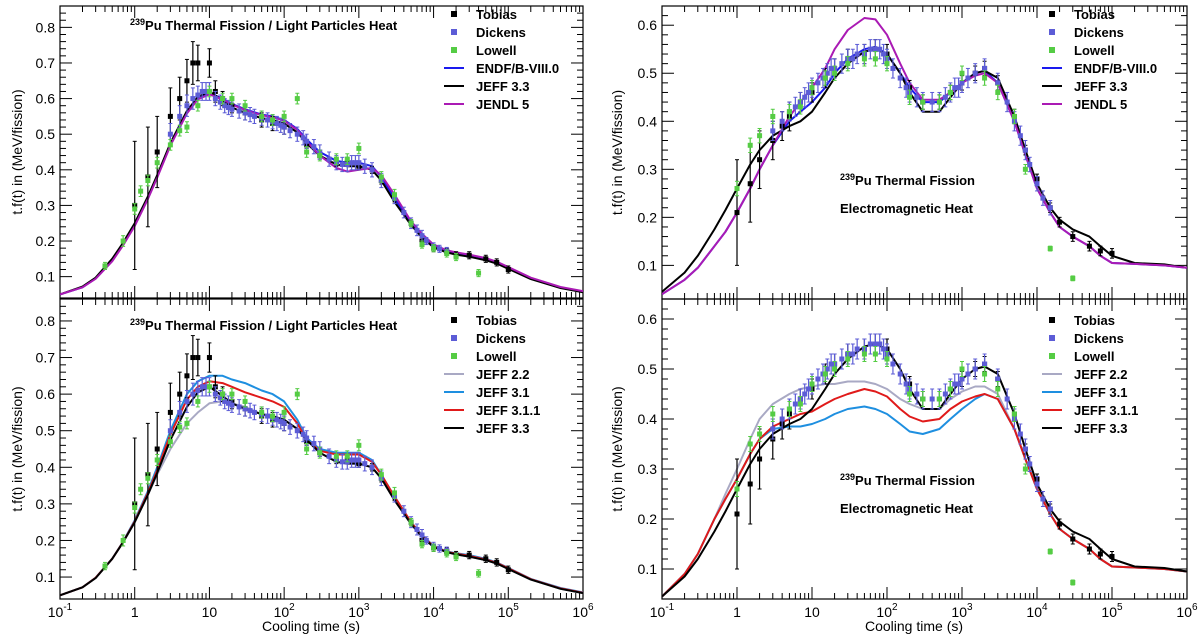  I want to click on series-tobias, so click(924, 152).